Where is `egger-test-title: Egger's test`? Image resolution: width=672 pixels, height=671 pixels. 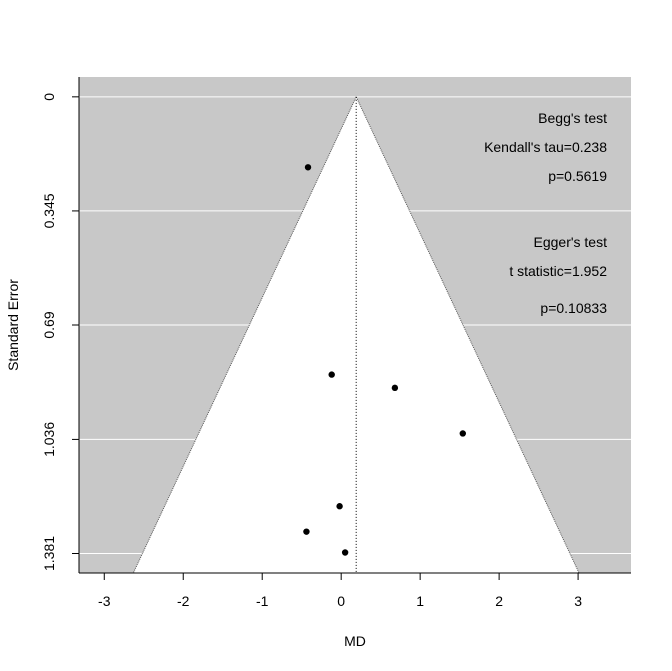
egger-test-title: Egger's test is located at coordinates (571, 242).